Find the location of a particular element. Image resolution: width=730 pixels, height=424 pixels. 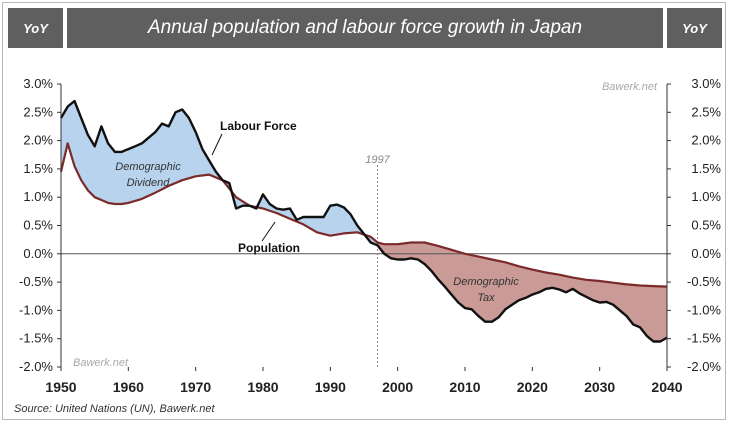

left-tick-label: 1.0% is located at coordinates (38, 196).